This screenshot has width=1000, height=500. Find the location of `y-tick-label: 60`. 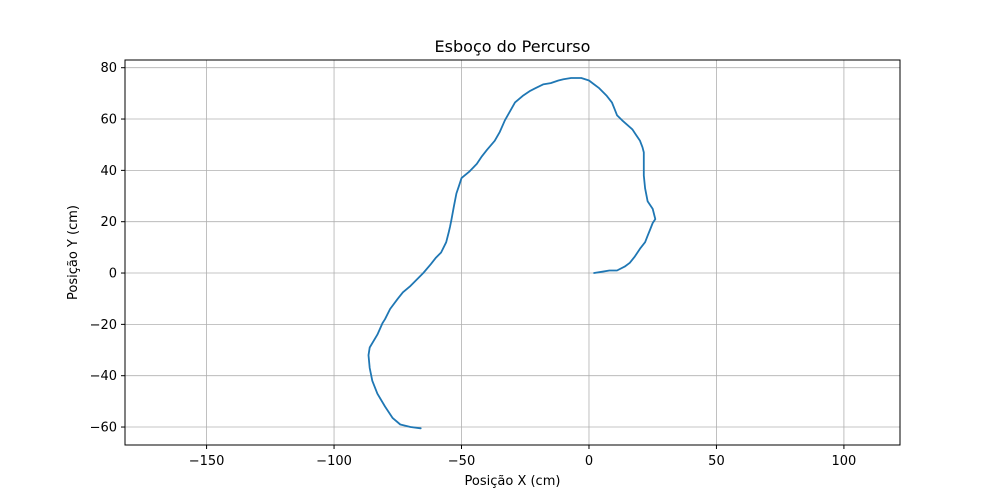

y-tick-label: 60 is located at coordinates (108, 120).